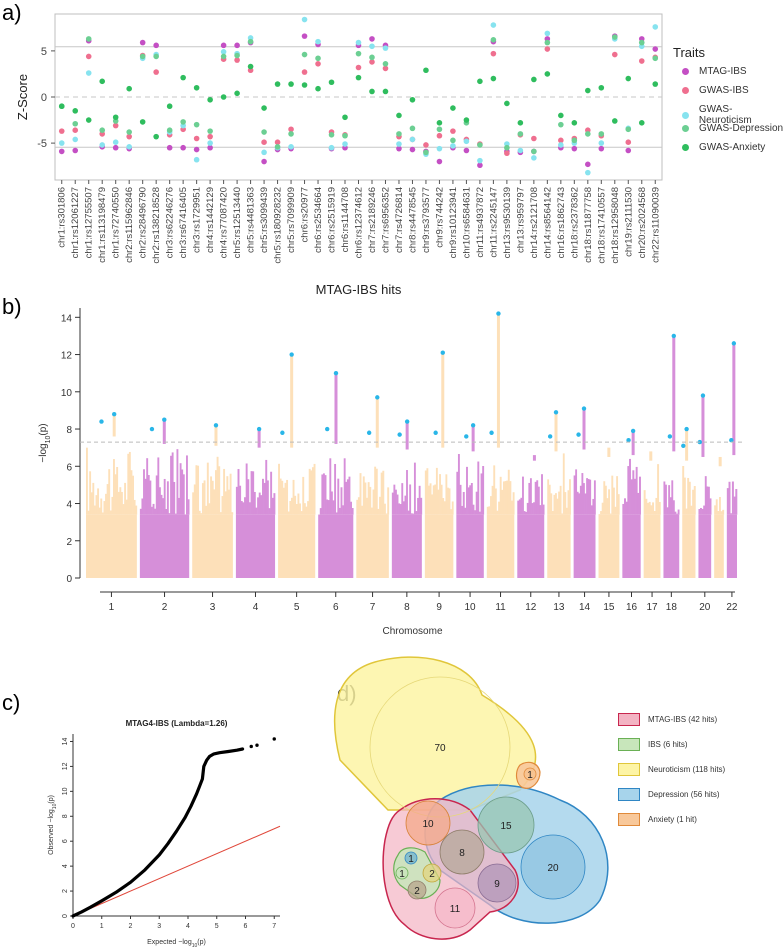 The width and height of the screenshot is (784, 949). Describe the element at coordinates (671, 769) in the screenshot. I see `panel-d-legend-item: Neuroticism (118 hits)` at that location.